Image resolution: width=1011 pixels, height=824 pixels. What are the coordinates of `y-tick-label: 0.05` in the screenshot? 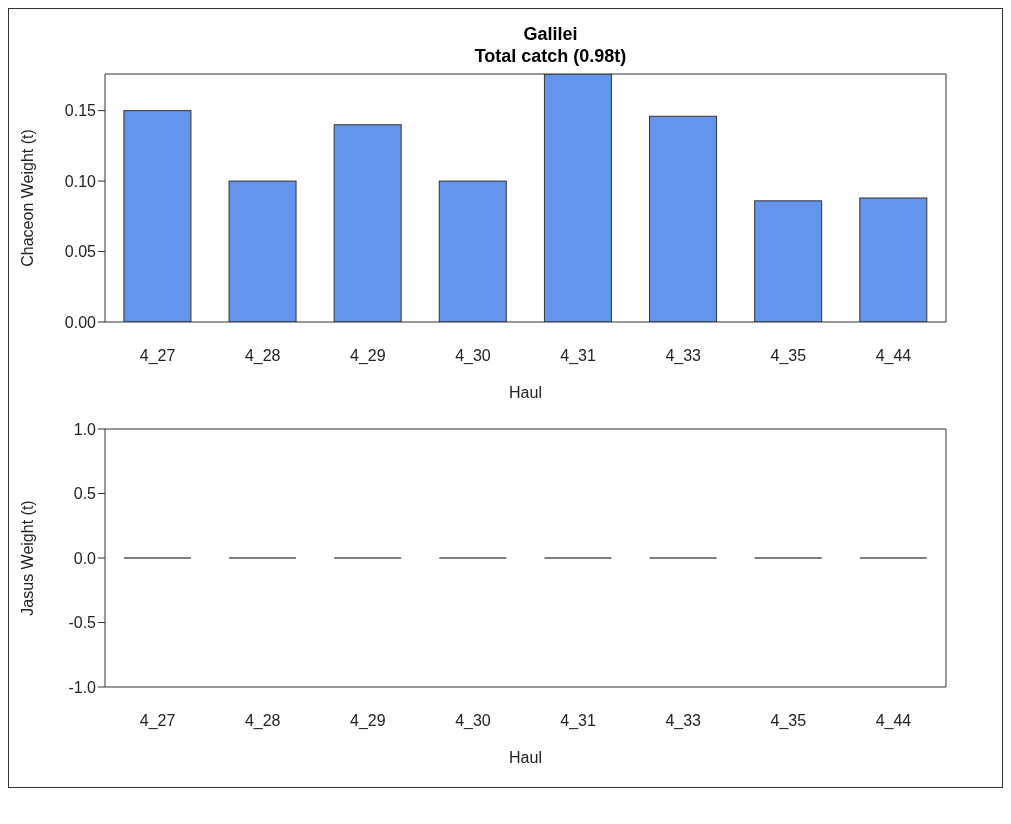 It's located at (80, 252).